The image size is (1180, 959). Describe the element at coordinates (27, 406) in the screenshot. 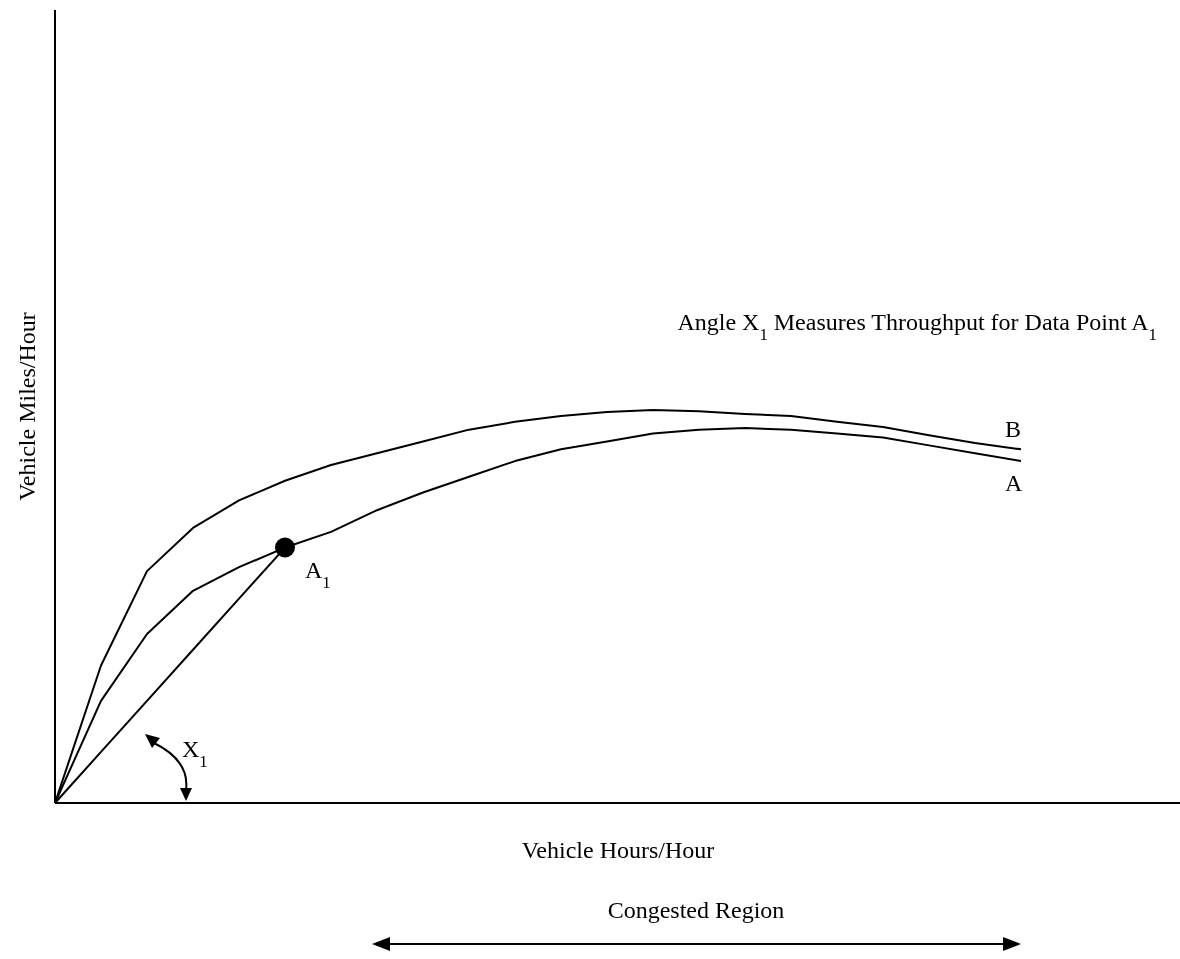

I see `y-axis-title: Vehicle Miles/Hour` at that location.